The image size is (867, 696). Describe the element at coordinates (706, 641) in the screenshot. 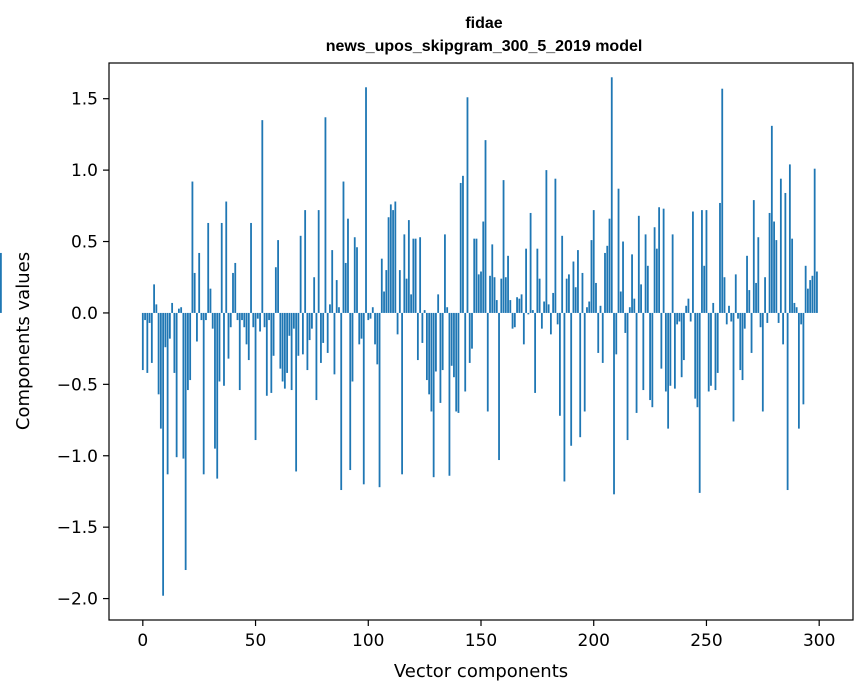

I see `x-tick-label: 250` at that location.